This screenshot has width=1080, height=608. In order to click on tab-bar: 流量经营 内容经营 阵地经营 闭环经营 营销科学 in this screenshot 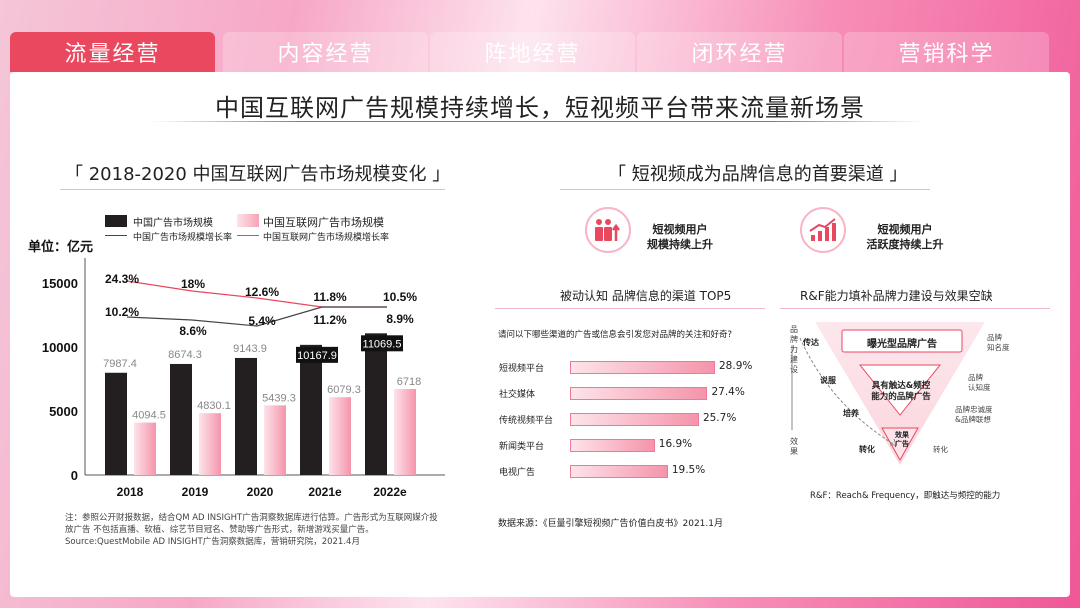, I will do `click(540, 52)`.